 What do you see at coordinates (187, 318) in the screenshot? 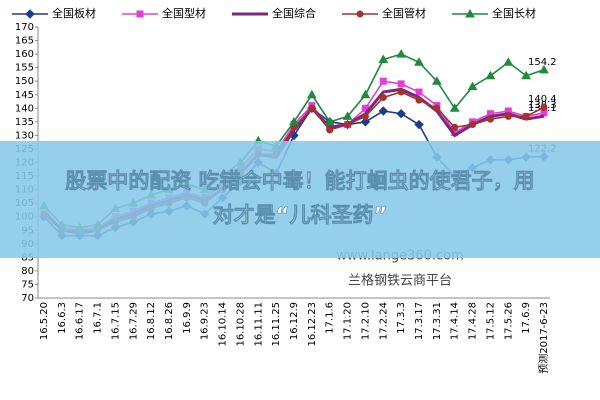
I see `x-tick-label: 16.9.9` at bounding box center [187, 318].